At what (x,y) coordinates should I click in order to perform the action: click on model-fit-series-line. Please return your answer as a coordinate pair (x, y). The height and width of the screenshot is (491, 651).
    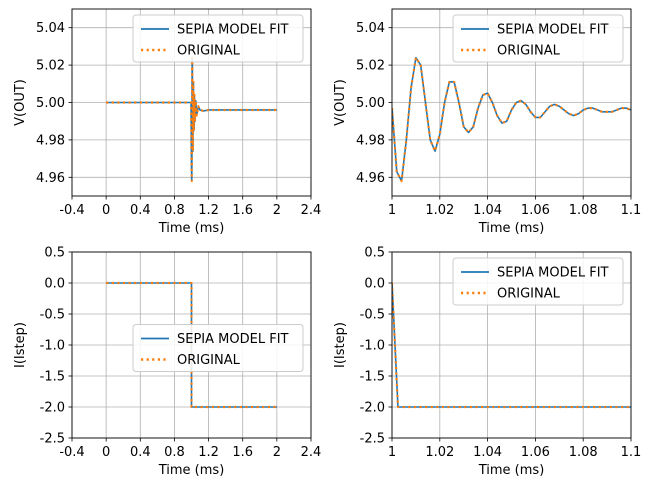
    Looking at the image, I should click on (191, 119).